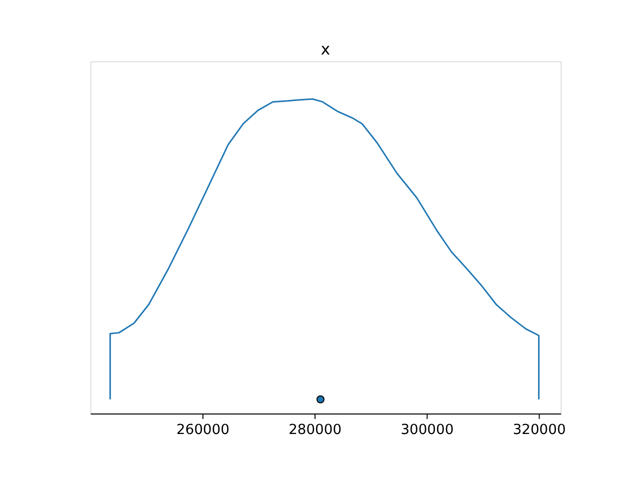 This screenshot has width=640, height=480. Describe the element at coordinates (315, 430) in the screenshot. I see `x-tick-label: 280000` at that location.